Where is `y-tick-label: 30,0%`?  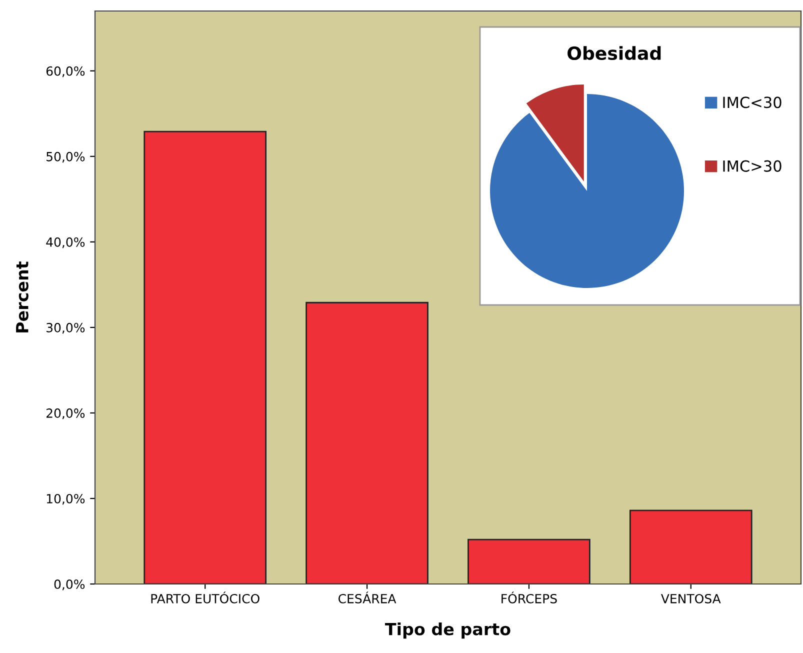
y-tick-label: 30,0% is located at coordinates (65, 328).